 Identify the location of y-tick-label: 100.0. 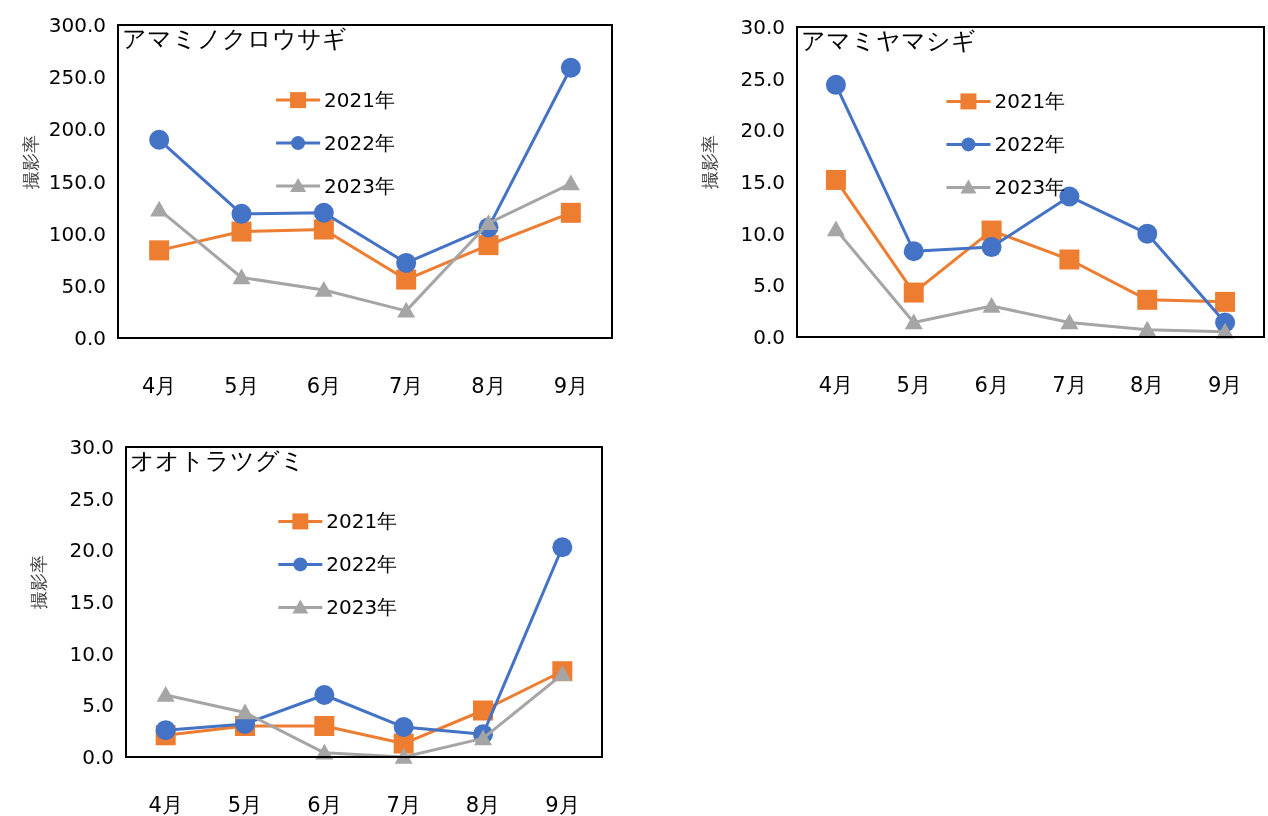
(77, 233).